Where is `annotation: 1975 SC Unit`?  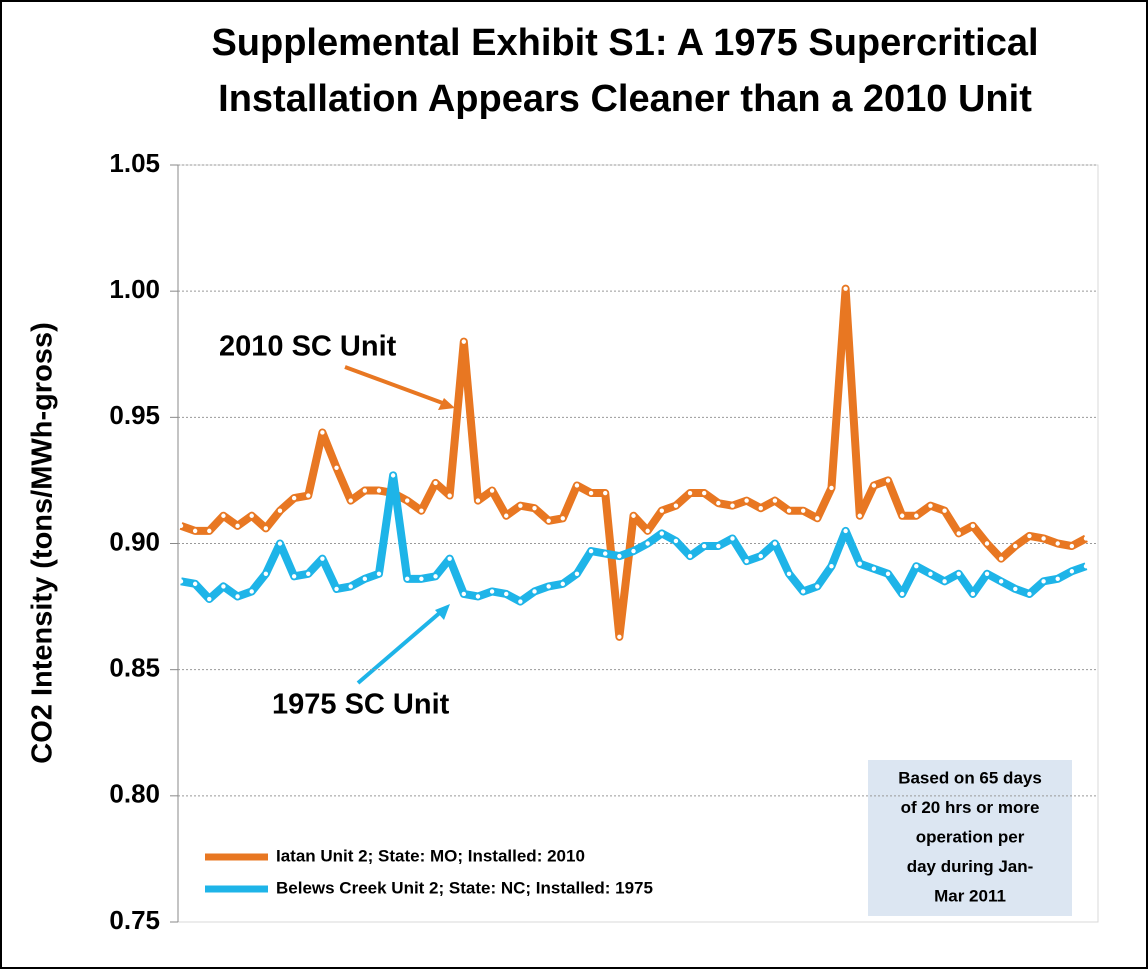 annotation: 1975 SC Unit is located at coordinates (361, 705).